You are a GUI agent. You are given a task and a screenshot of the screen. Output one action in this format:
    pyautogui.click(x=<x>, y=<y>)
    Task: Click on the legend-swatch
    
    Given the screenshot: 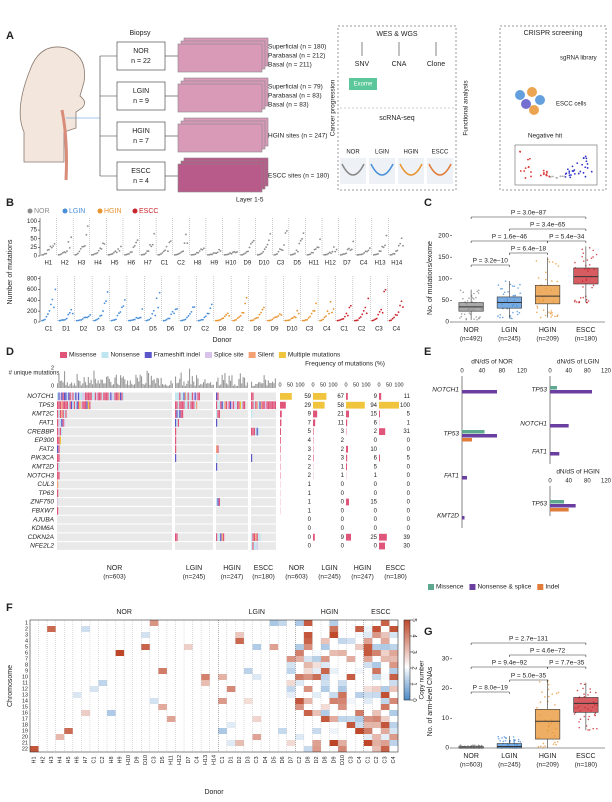 What is the action you would take?
    pyautogui.click(x=63, y=355)
    